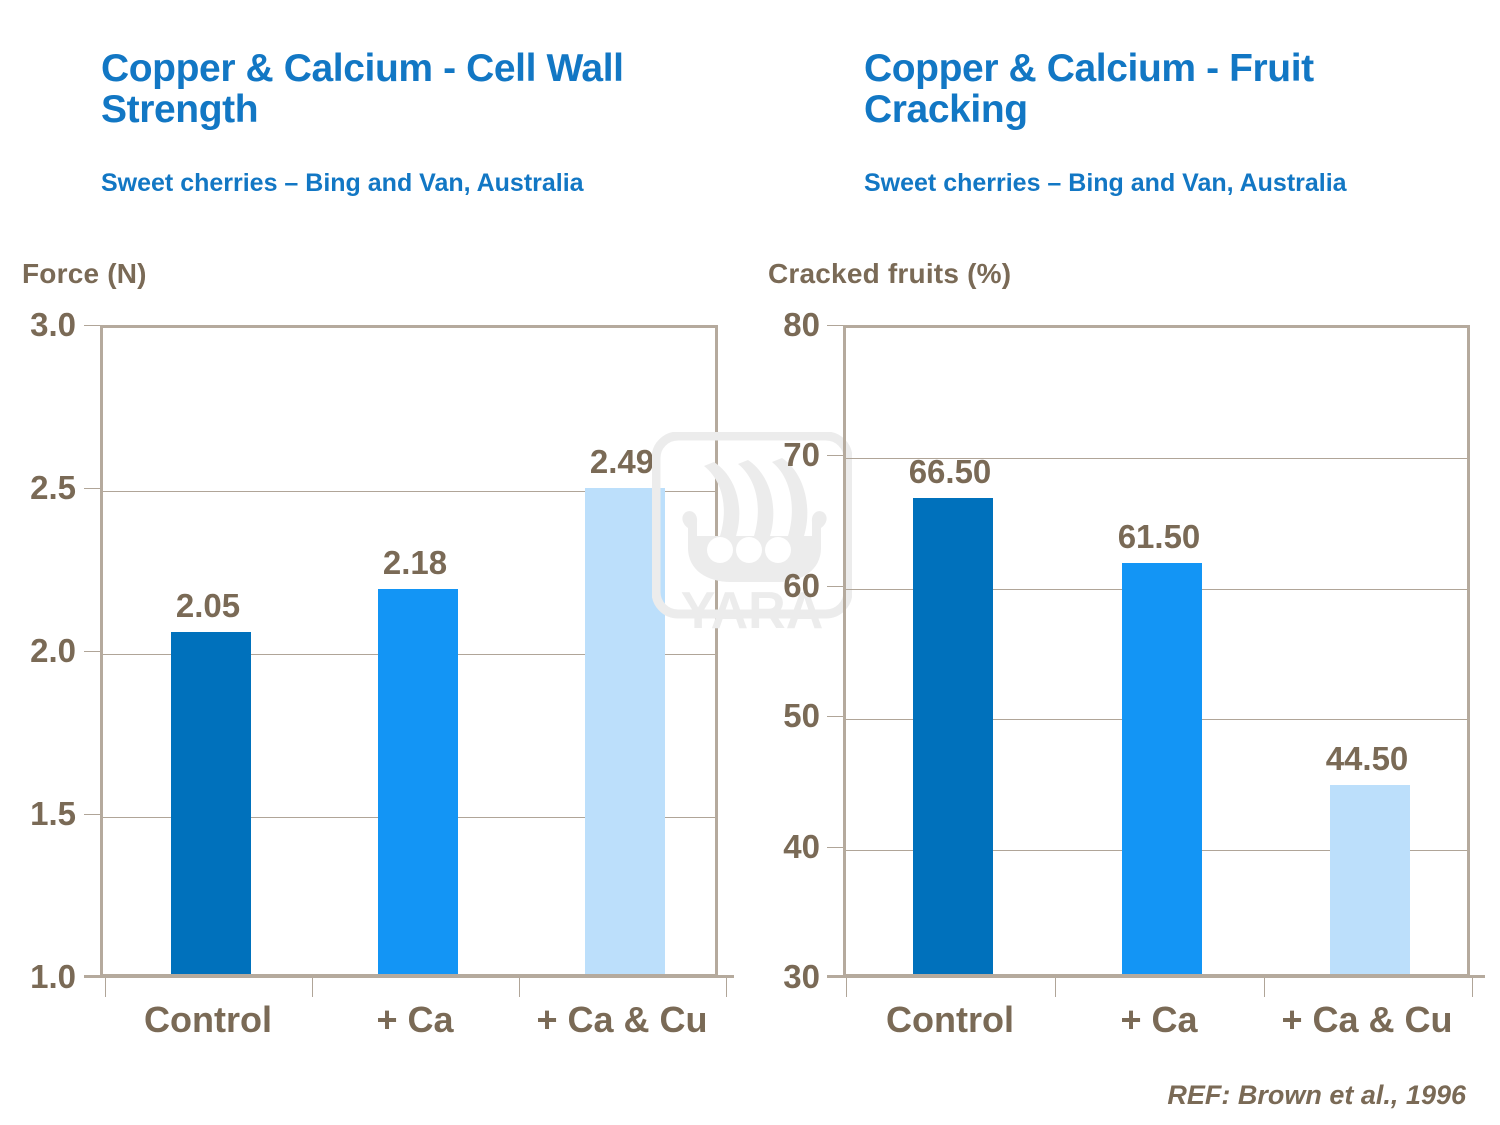  I want to click on bar-value-label: 66.50, so click(950, 472).